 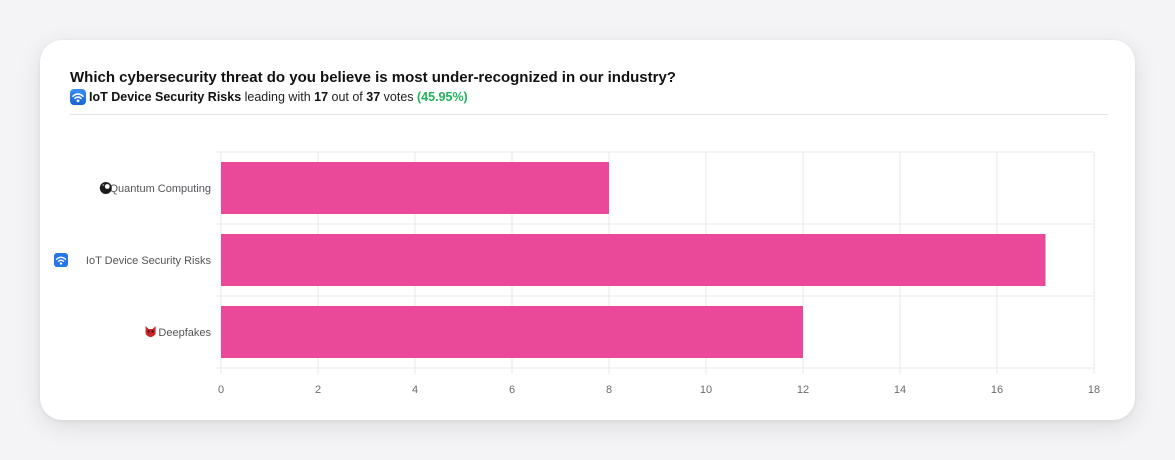 I want to click on category-label-0: Quantum Computing, so click(x=161, y=189).